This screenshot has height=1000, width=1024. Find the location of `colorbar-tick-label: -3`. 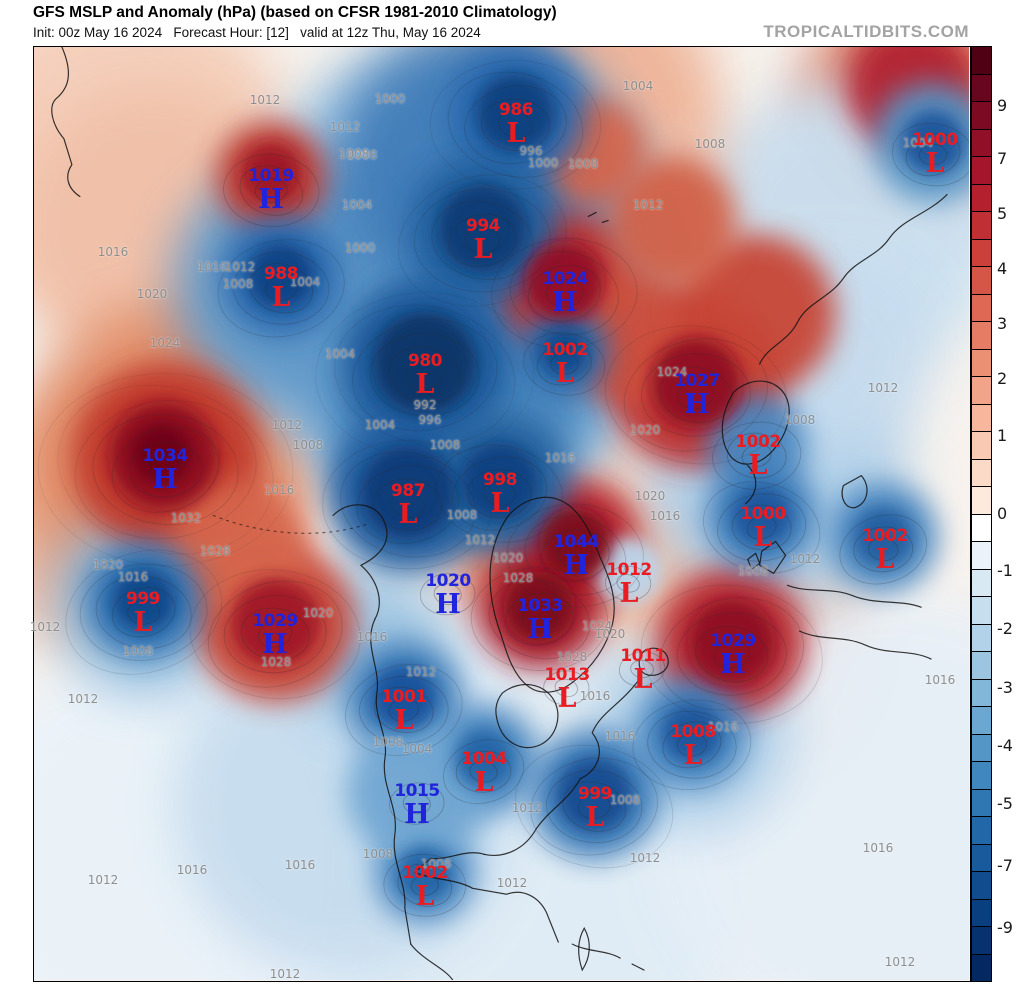

colorbar-tick-label: -3 is located at coordinates (1005, 687).